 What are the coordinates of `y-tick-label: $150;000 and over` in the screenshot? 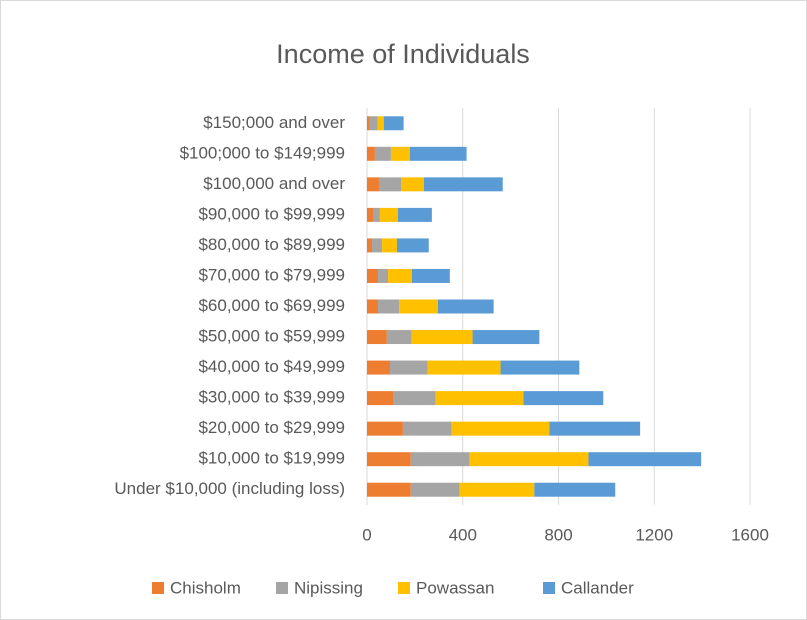 It's located at (274, 122).